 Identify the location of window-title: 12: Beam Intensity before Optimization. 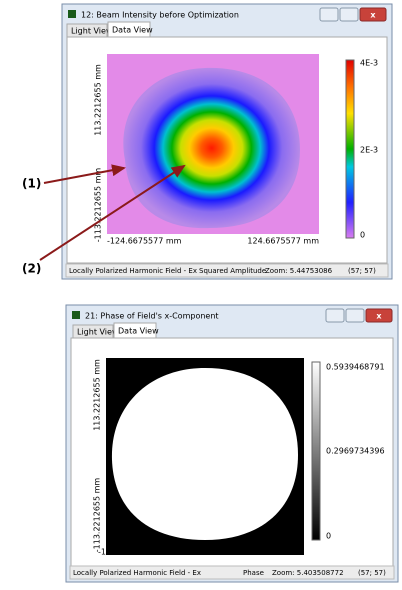
(160, 15).